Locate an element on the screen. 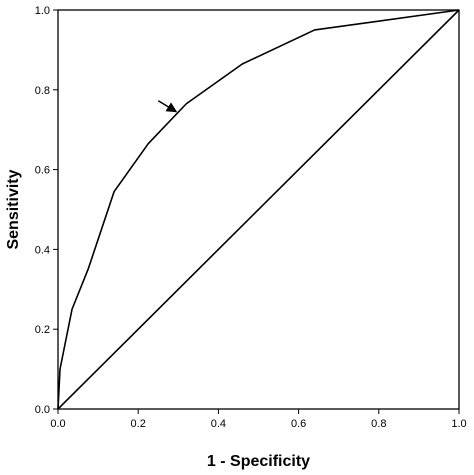  x-axis-ticks: 0.0 0.2 0.4 0.6 0.8 1.0 is located at coordinates (258, 419).